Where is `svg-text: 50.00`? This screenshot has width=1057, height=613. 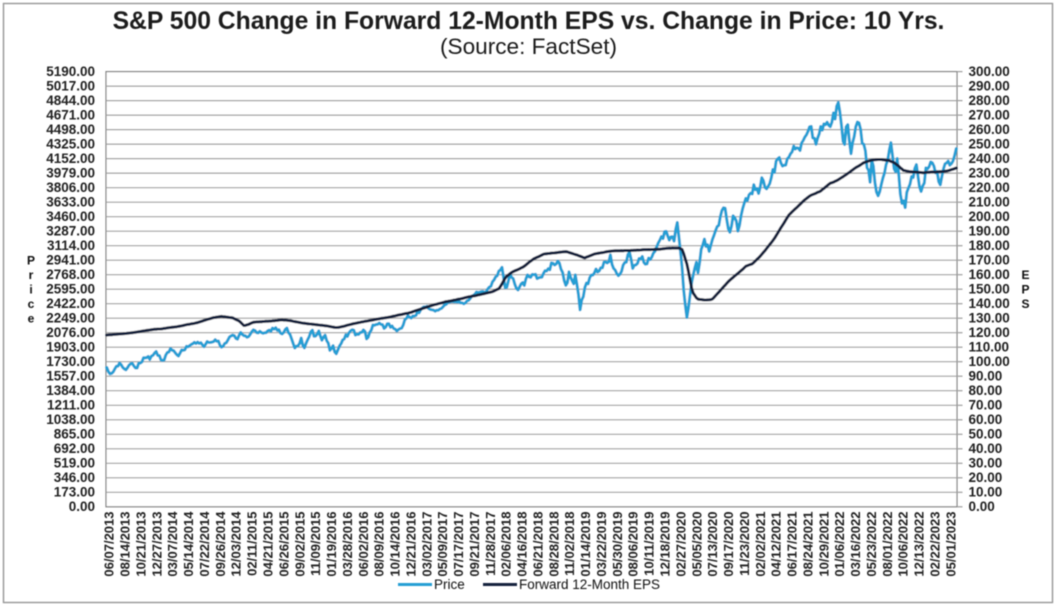 svg-text: 50.00 is located at coordinates (986, 434).